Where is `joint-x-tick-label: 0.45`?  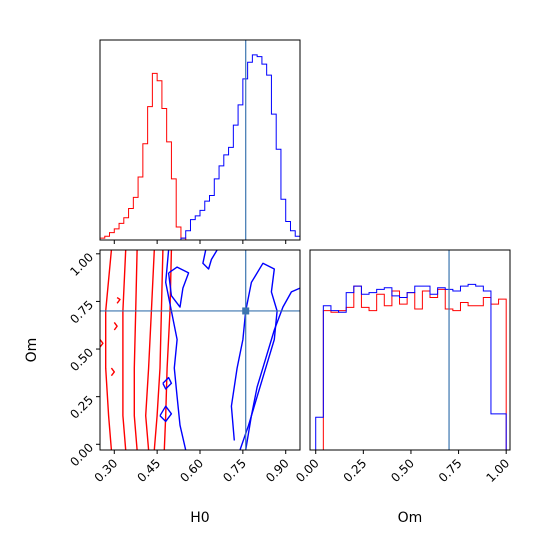
joint-x-tick-label: 0.45 is located at coordinates (148, 470).